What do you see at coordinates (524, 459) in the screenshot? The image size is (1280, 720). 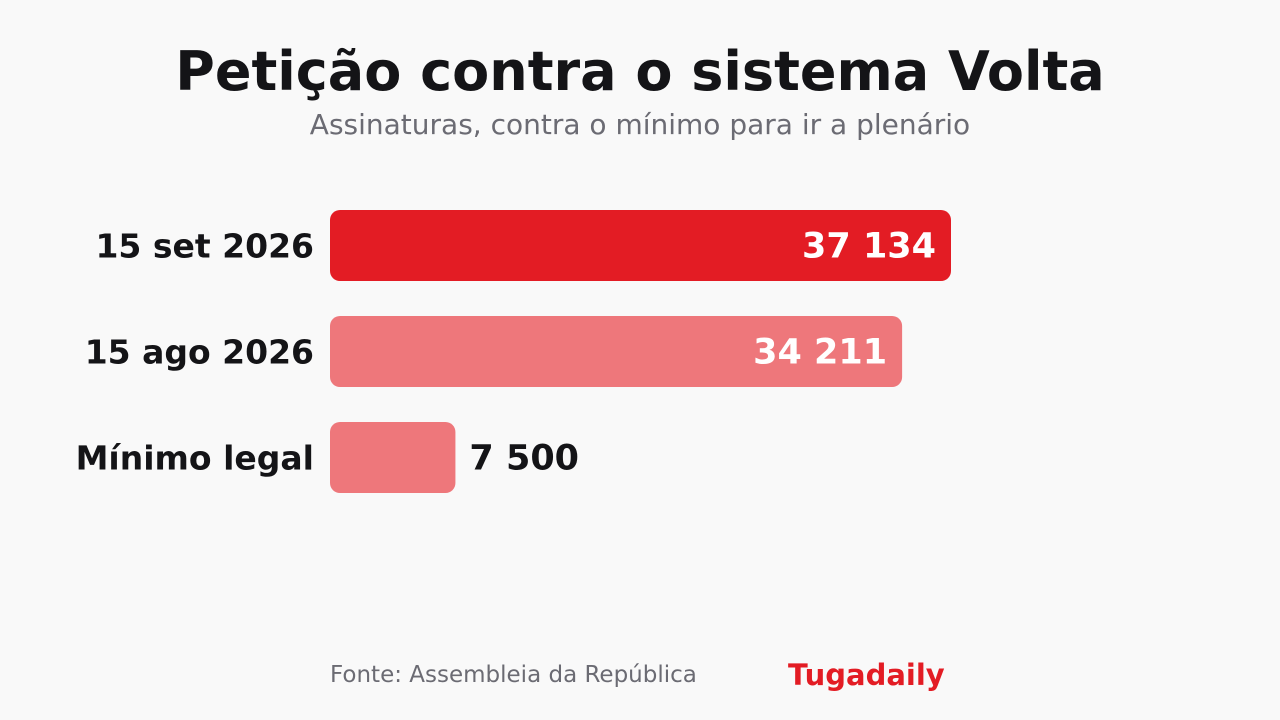 I see `value-label: 7 500` at bounding box center [524, 459].